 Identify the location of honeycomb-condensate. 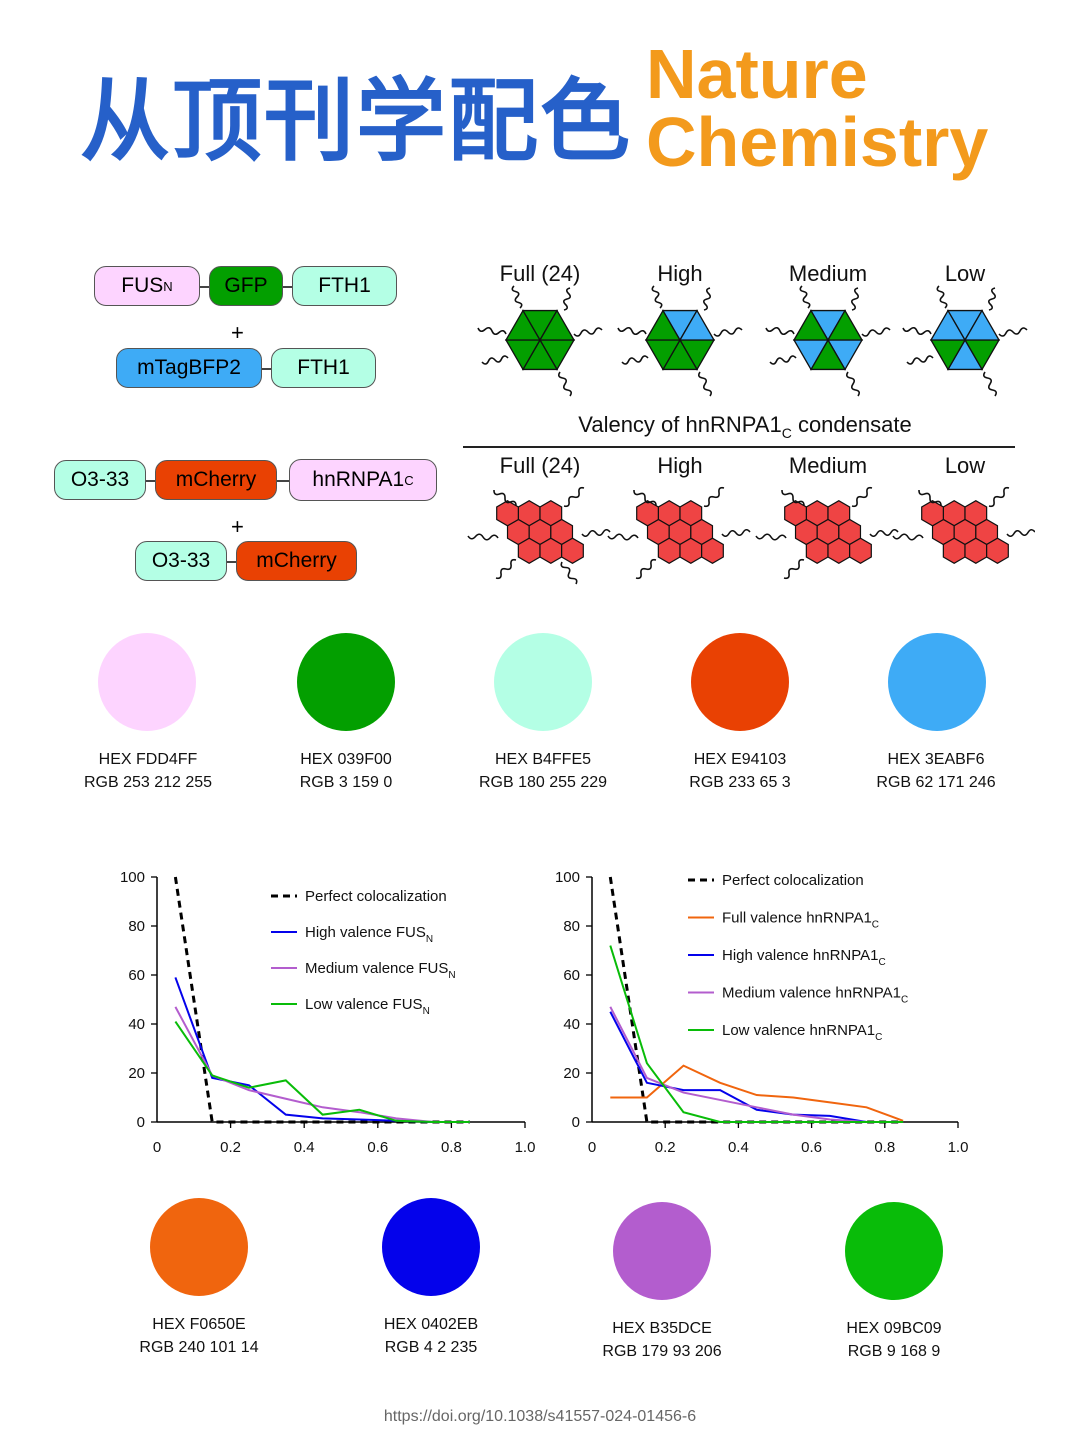
(963, 525).